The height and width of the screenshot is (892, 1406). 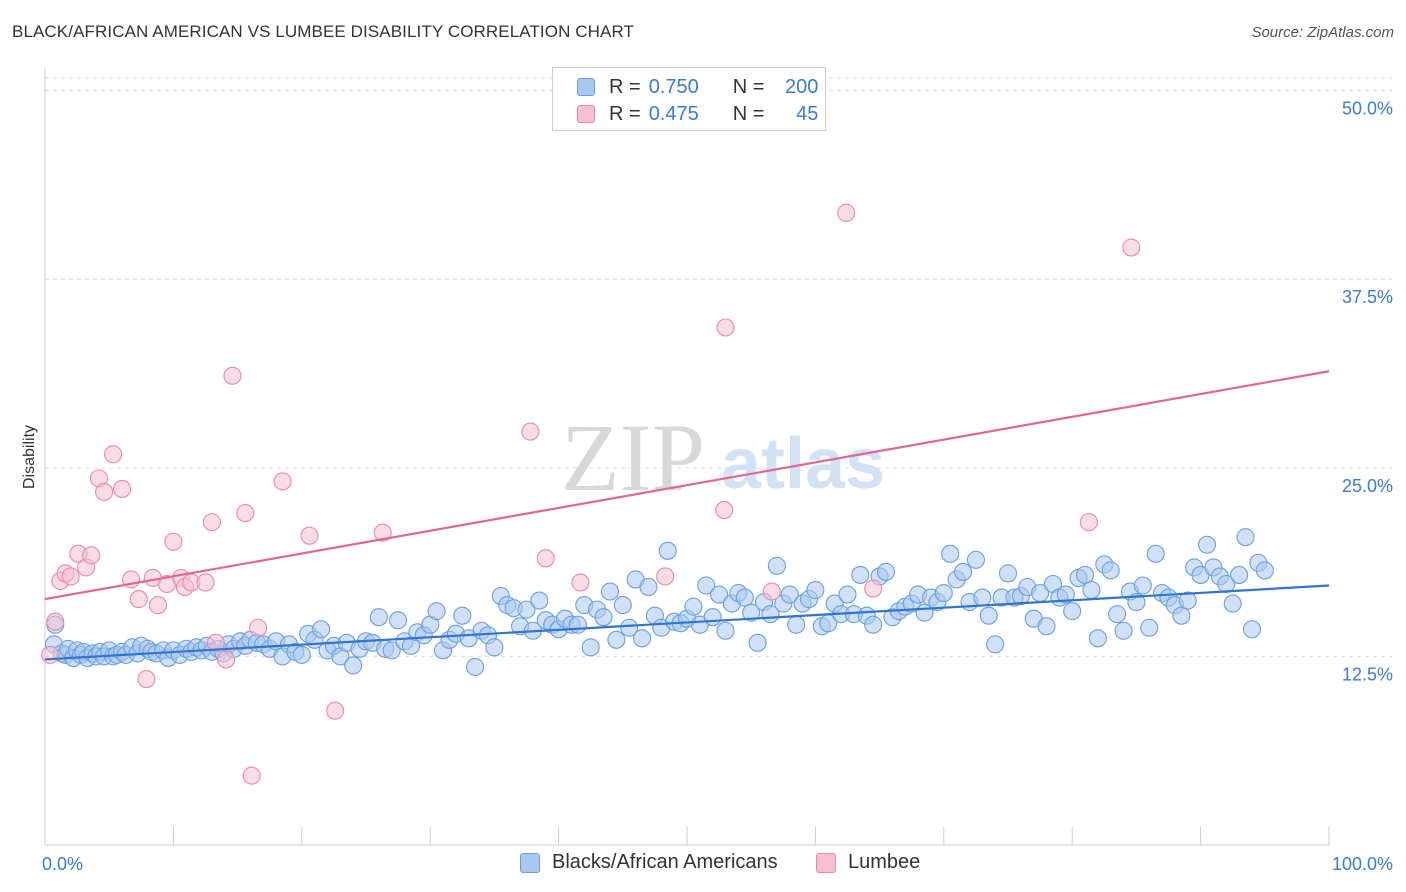 What do you see at coordinates (884, 862) in the screenshot?
I see `legend-label-lumbee: Lumbee` at bounding box center [884, 862].